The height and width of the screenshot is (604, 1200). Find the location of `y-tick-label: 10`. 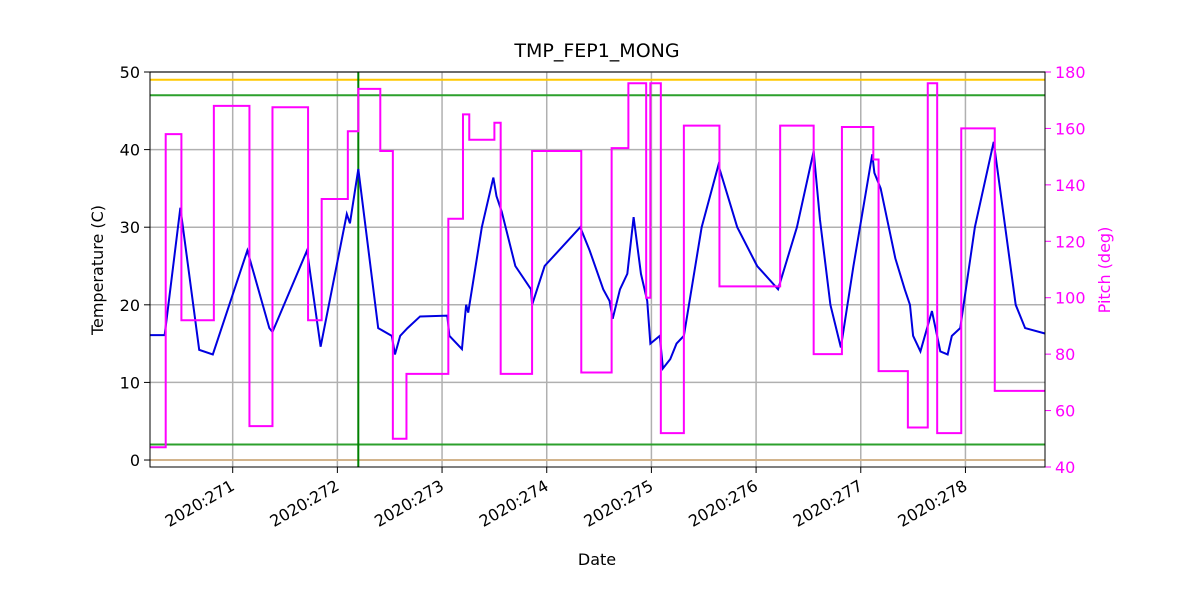

y-tick-label: 10 is located at coordinates (130, 382).